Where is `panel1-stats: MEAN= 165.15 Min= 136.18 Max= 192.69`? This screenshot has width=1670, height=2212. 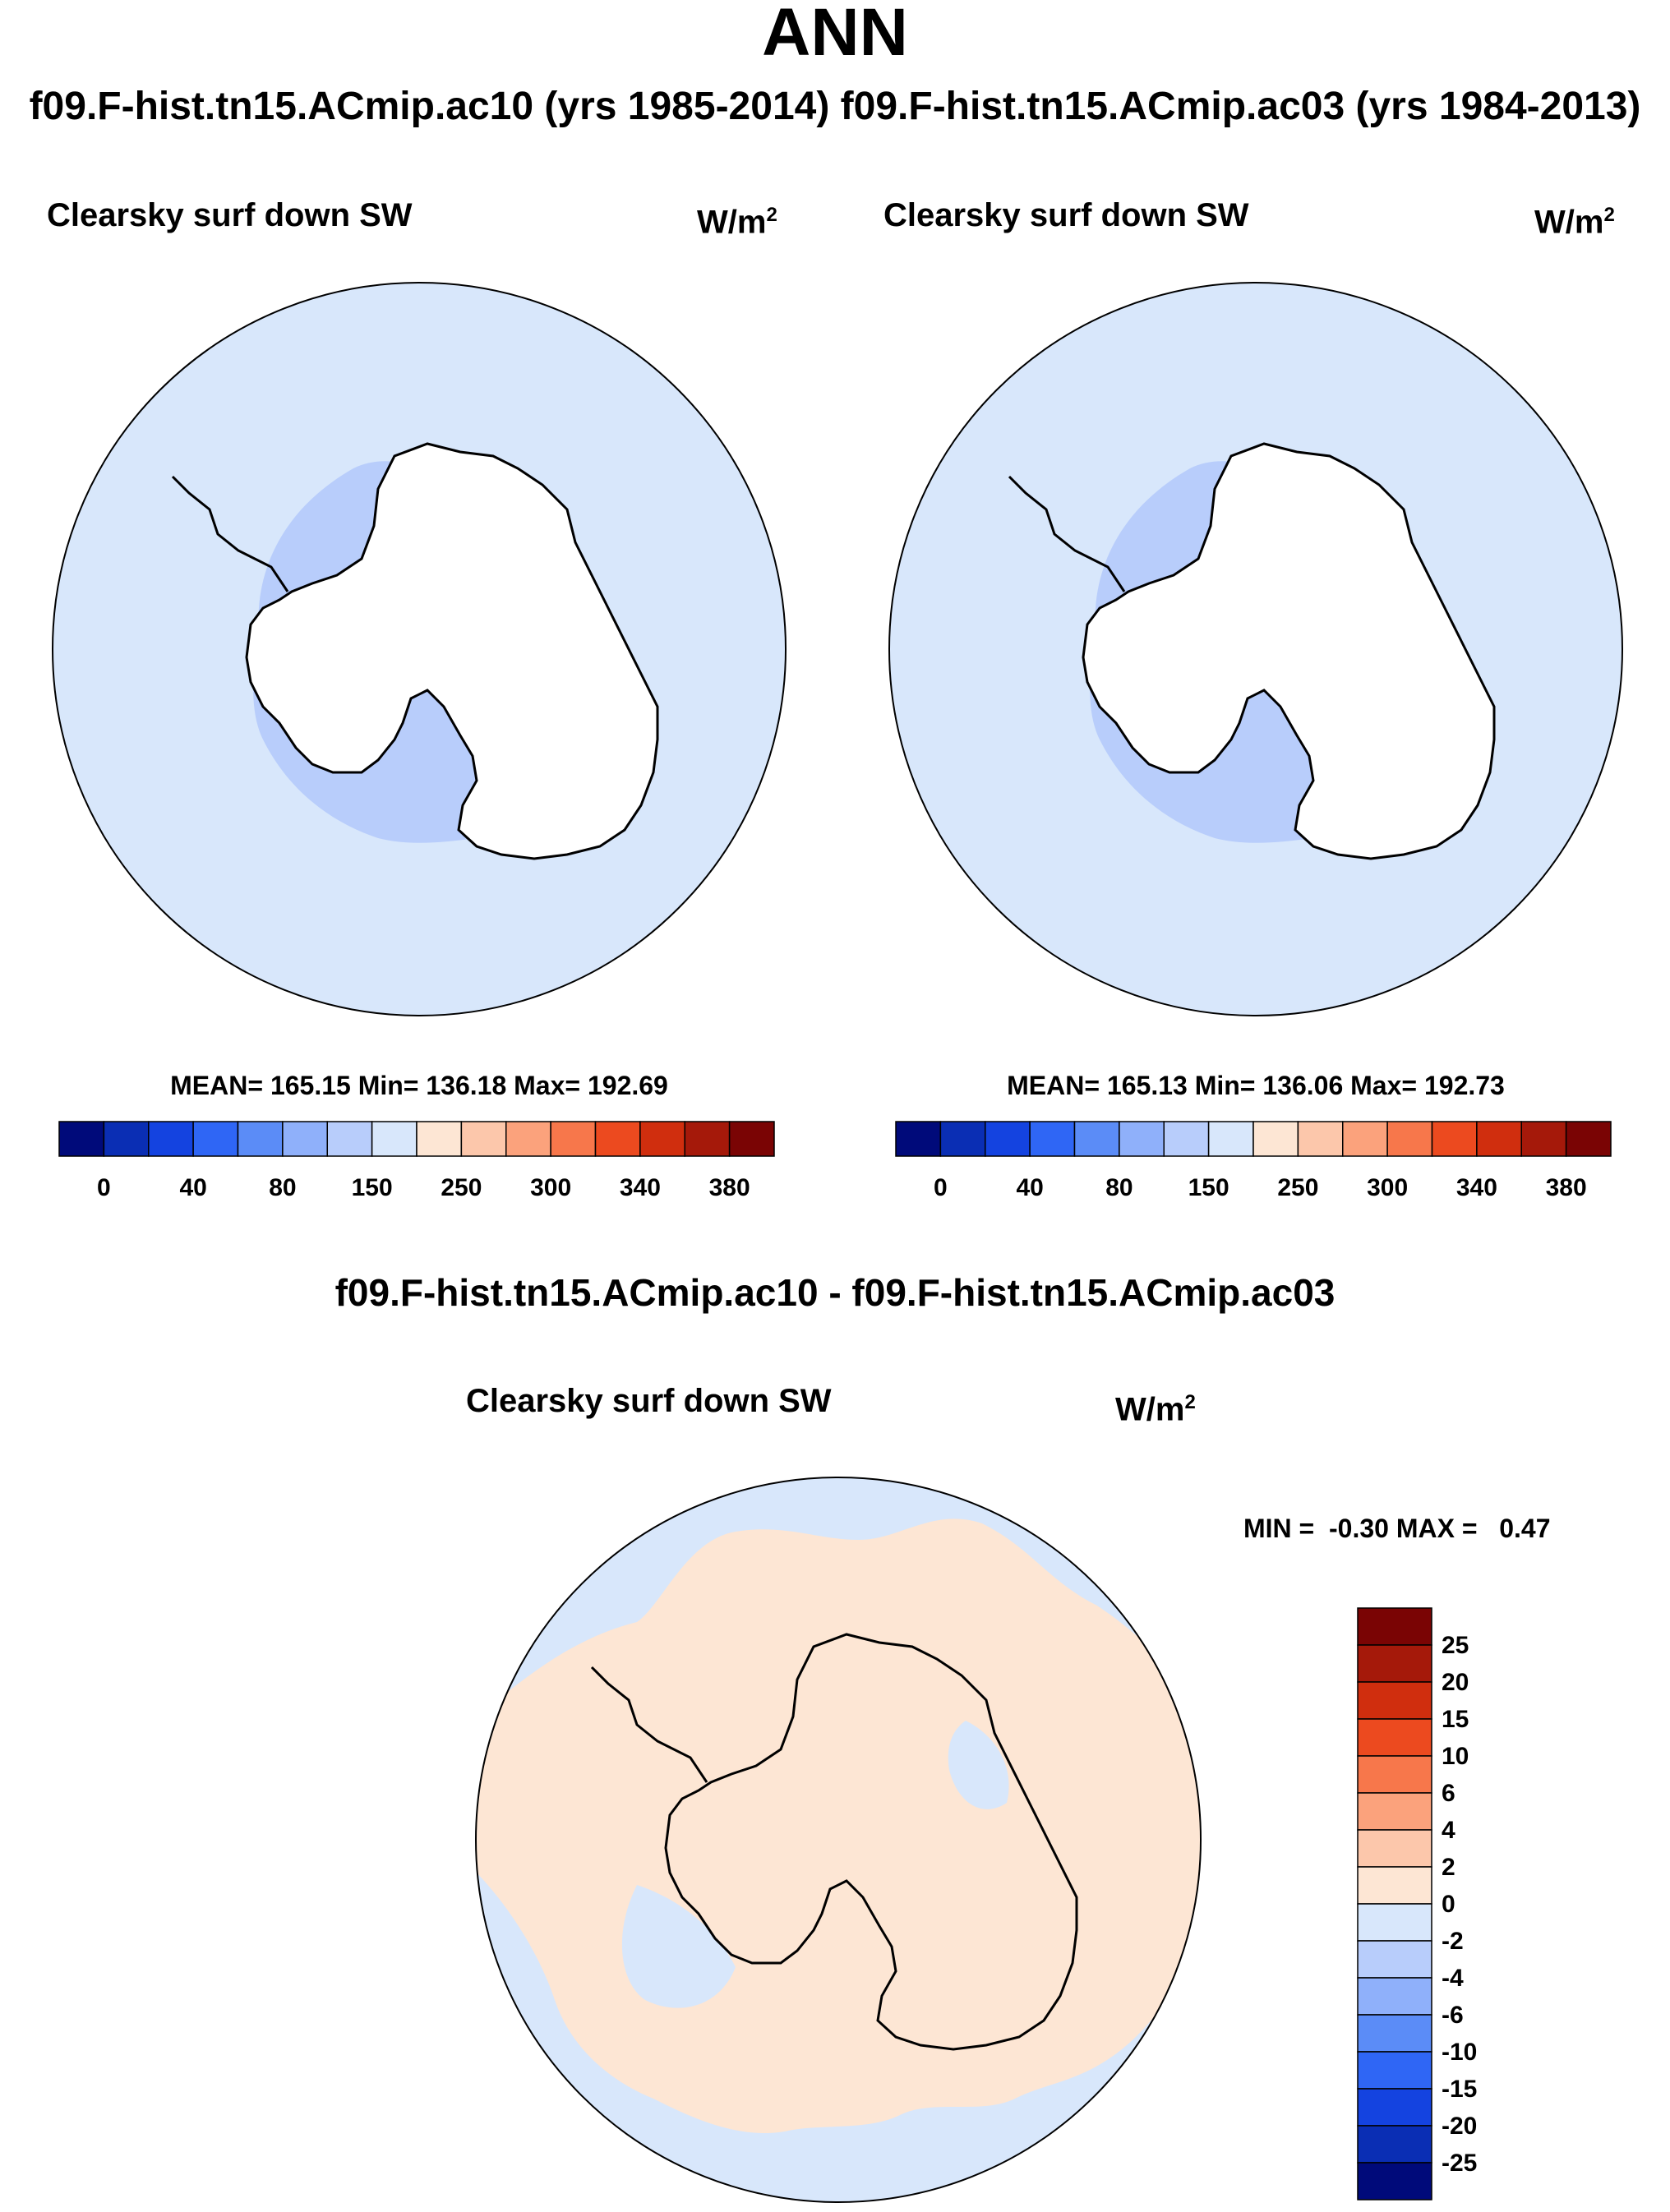 panel1-stats: MEAN= 165.15 Min= 136.18 Max= 192.69 is located at coordinates (419, 1085).